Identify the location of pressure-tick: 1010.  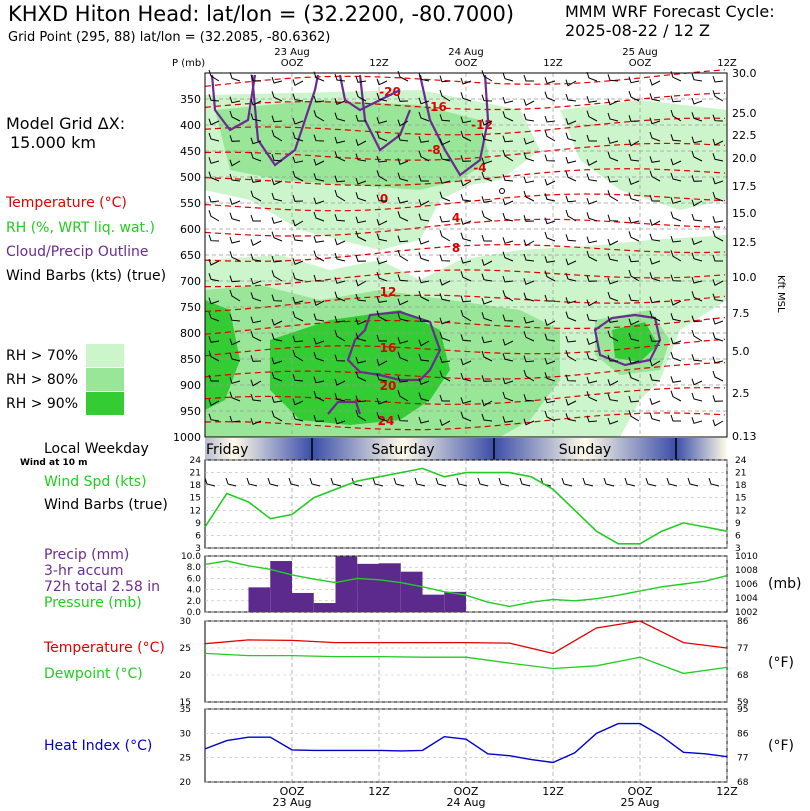
(746, 557).